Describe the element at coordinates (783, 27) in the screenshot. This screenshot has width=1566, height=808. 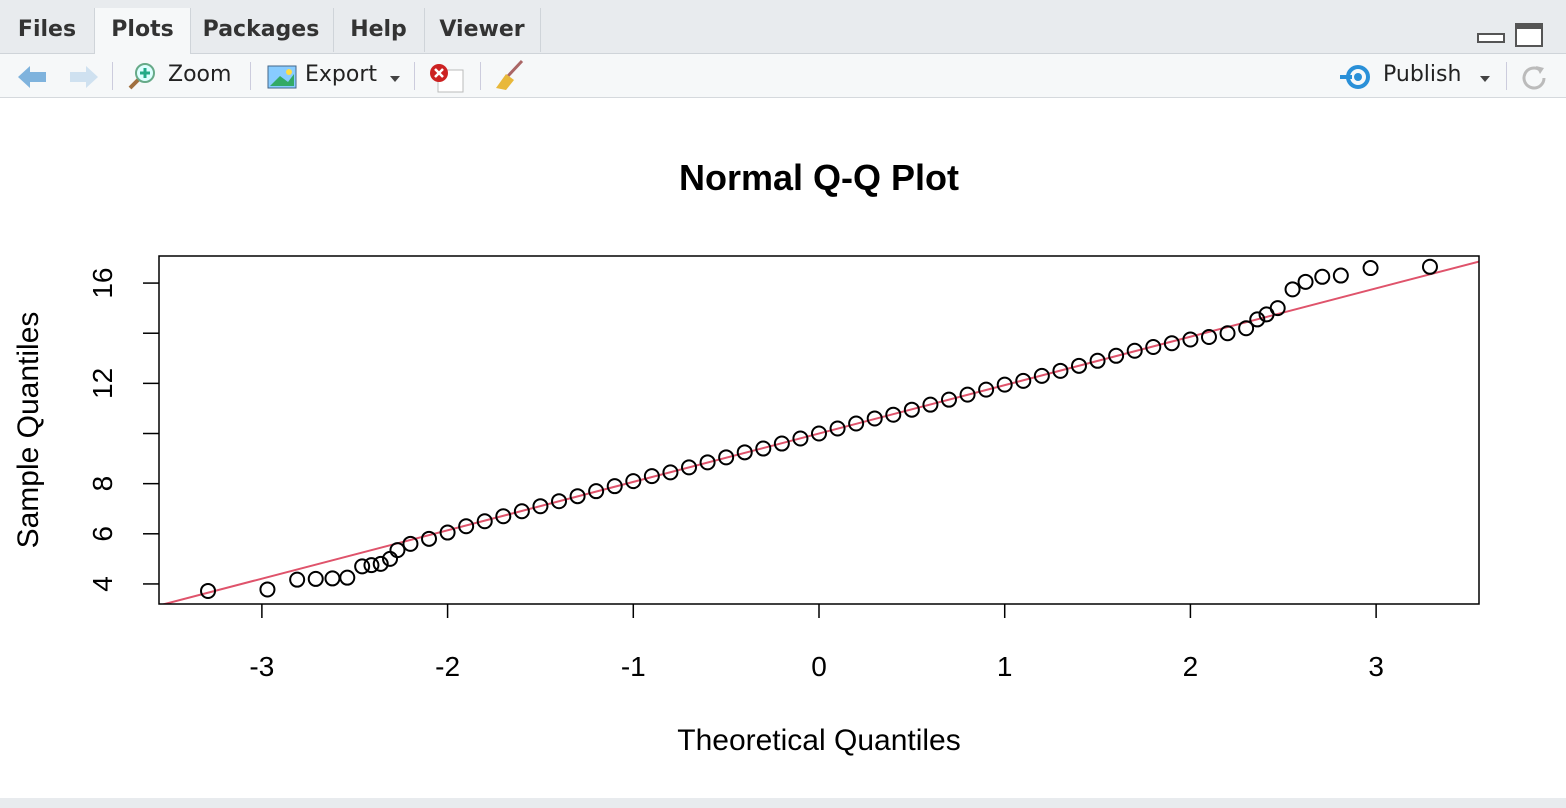
I see `tab-bar: Files Plots Packages Help Viewer` at that location.